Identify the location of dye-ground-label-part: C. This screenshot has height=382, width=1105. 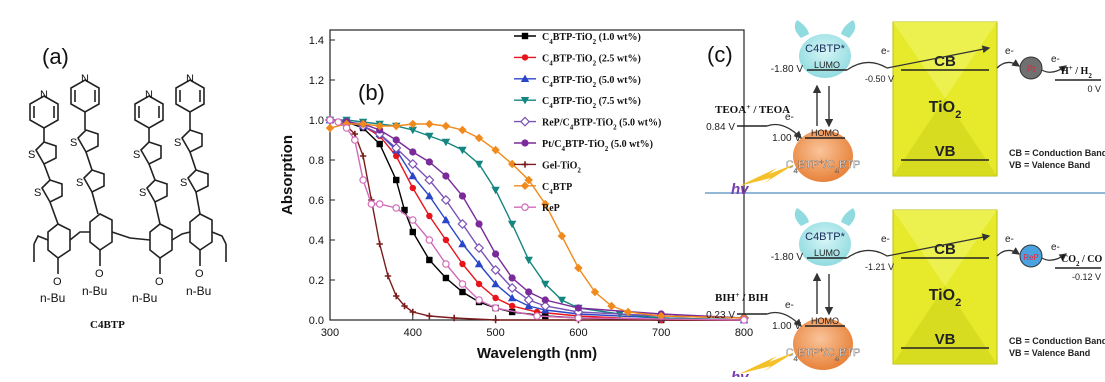
(790, 353).